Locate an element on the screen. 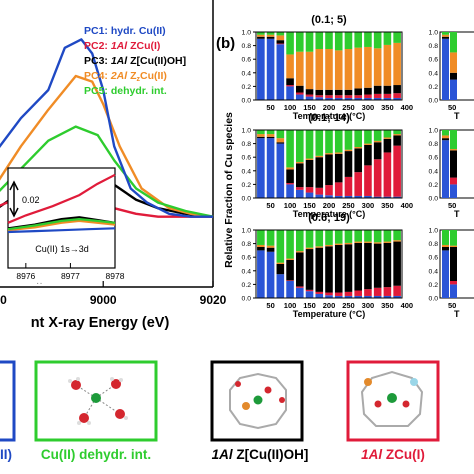 This screenshot has height=474, width=474. cui-structure-icon is located at coordinates (392, 398).